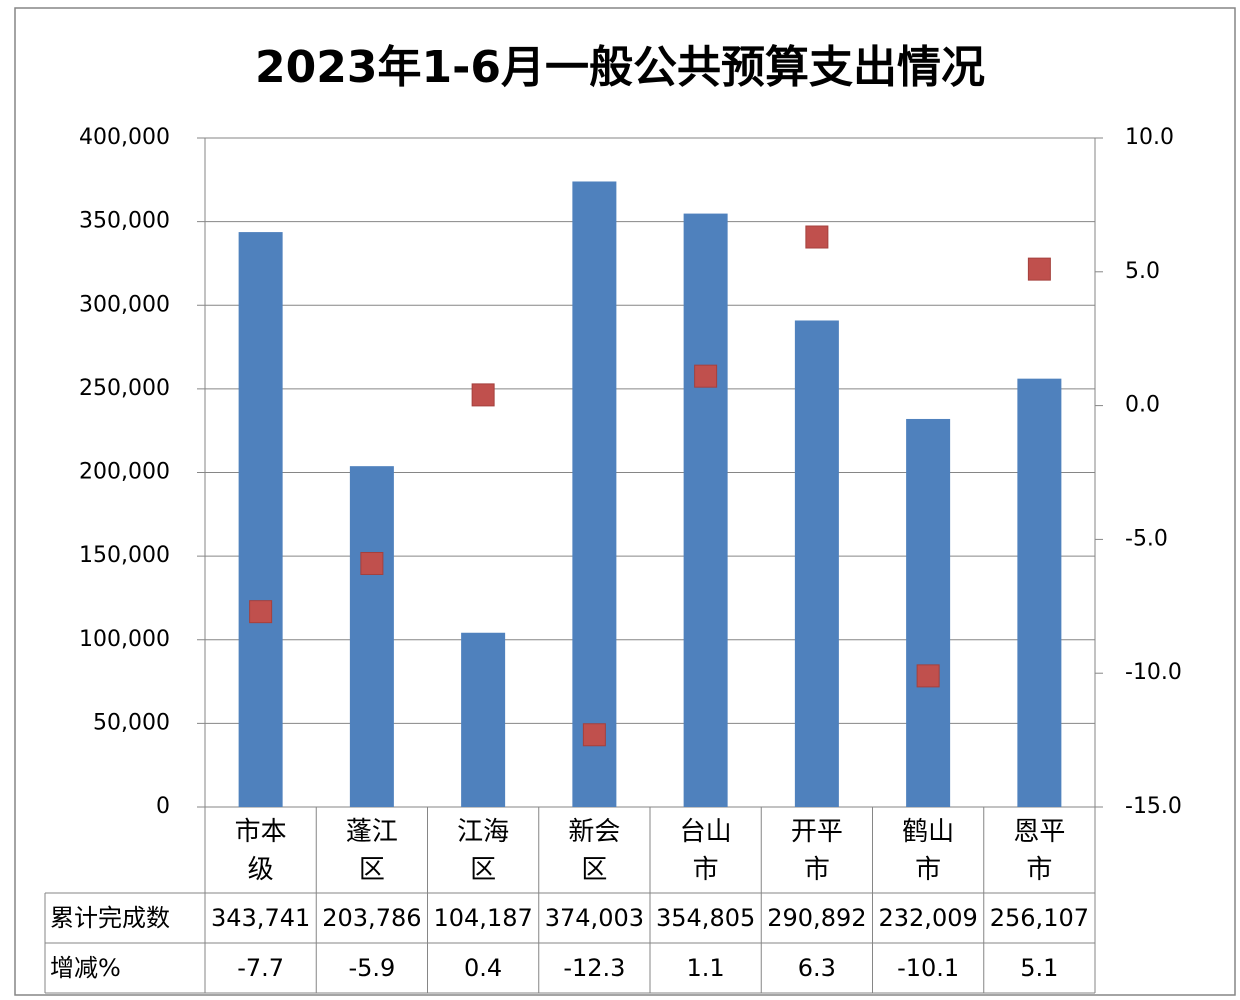 Image resolution: width=1240 pixels, height=1000 pixels. What do you see at coordinates (483, 918) in the screenshot?
I see `table-cell: 104,187` at bounding box center [483, 918].